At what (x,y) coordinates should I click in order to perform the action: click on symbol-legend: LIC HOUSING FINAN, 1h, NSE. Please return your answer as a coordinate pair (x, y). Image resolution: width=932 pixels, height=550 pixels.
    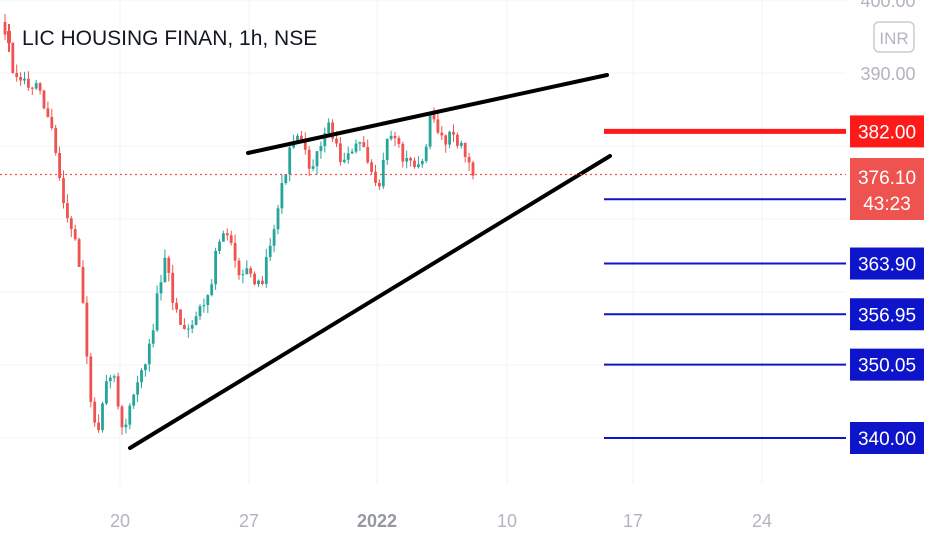
    Looking at the image, I should click on (162, 38).